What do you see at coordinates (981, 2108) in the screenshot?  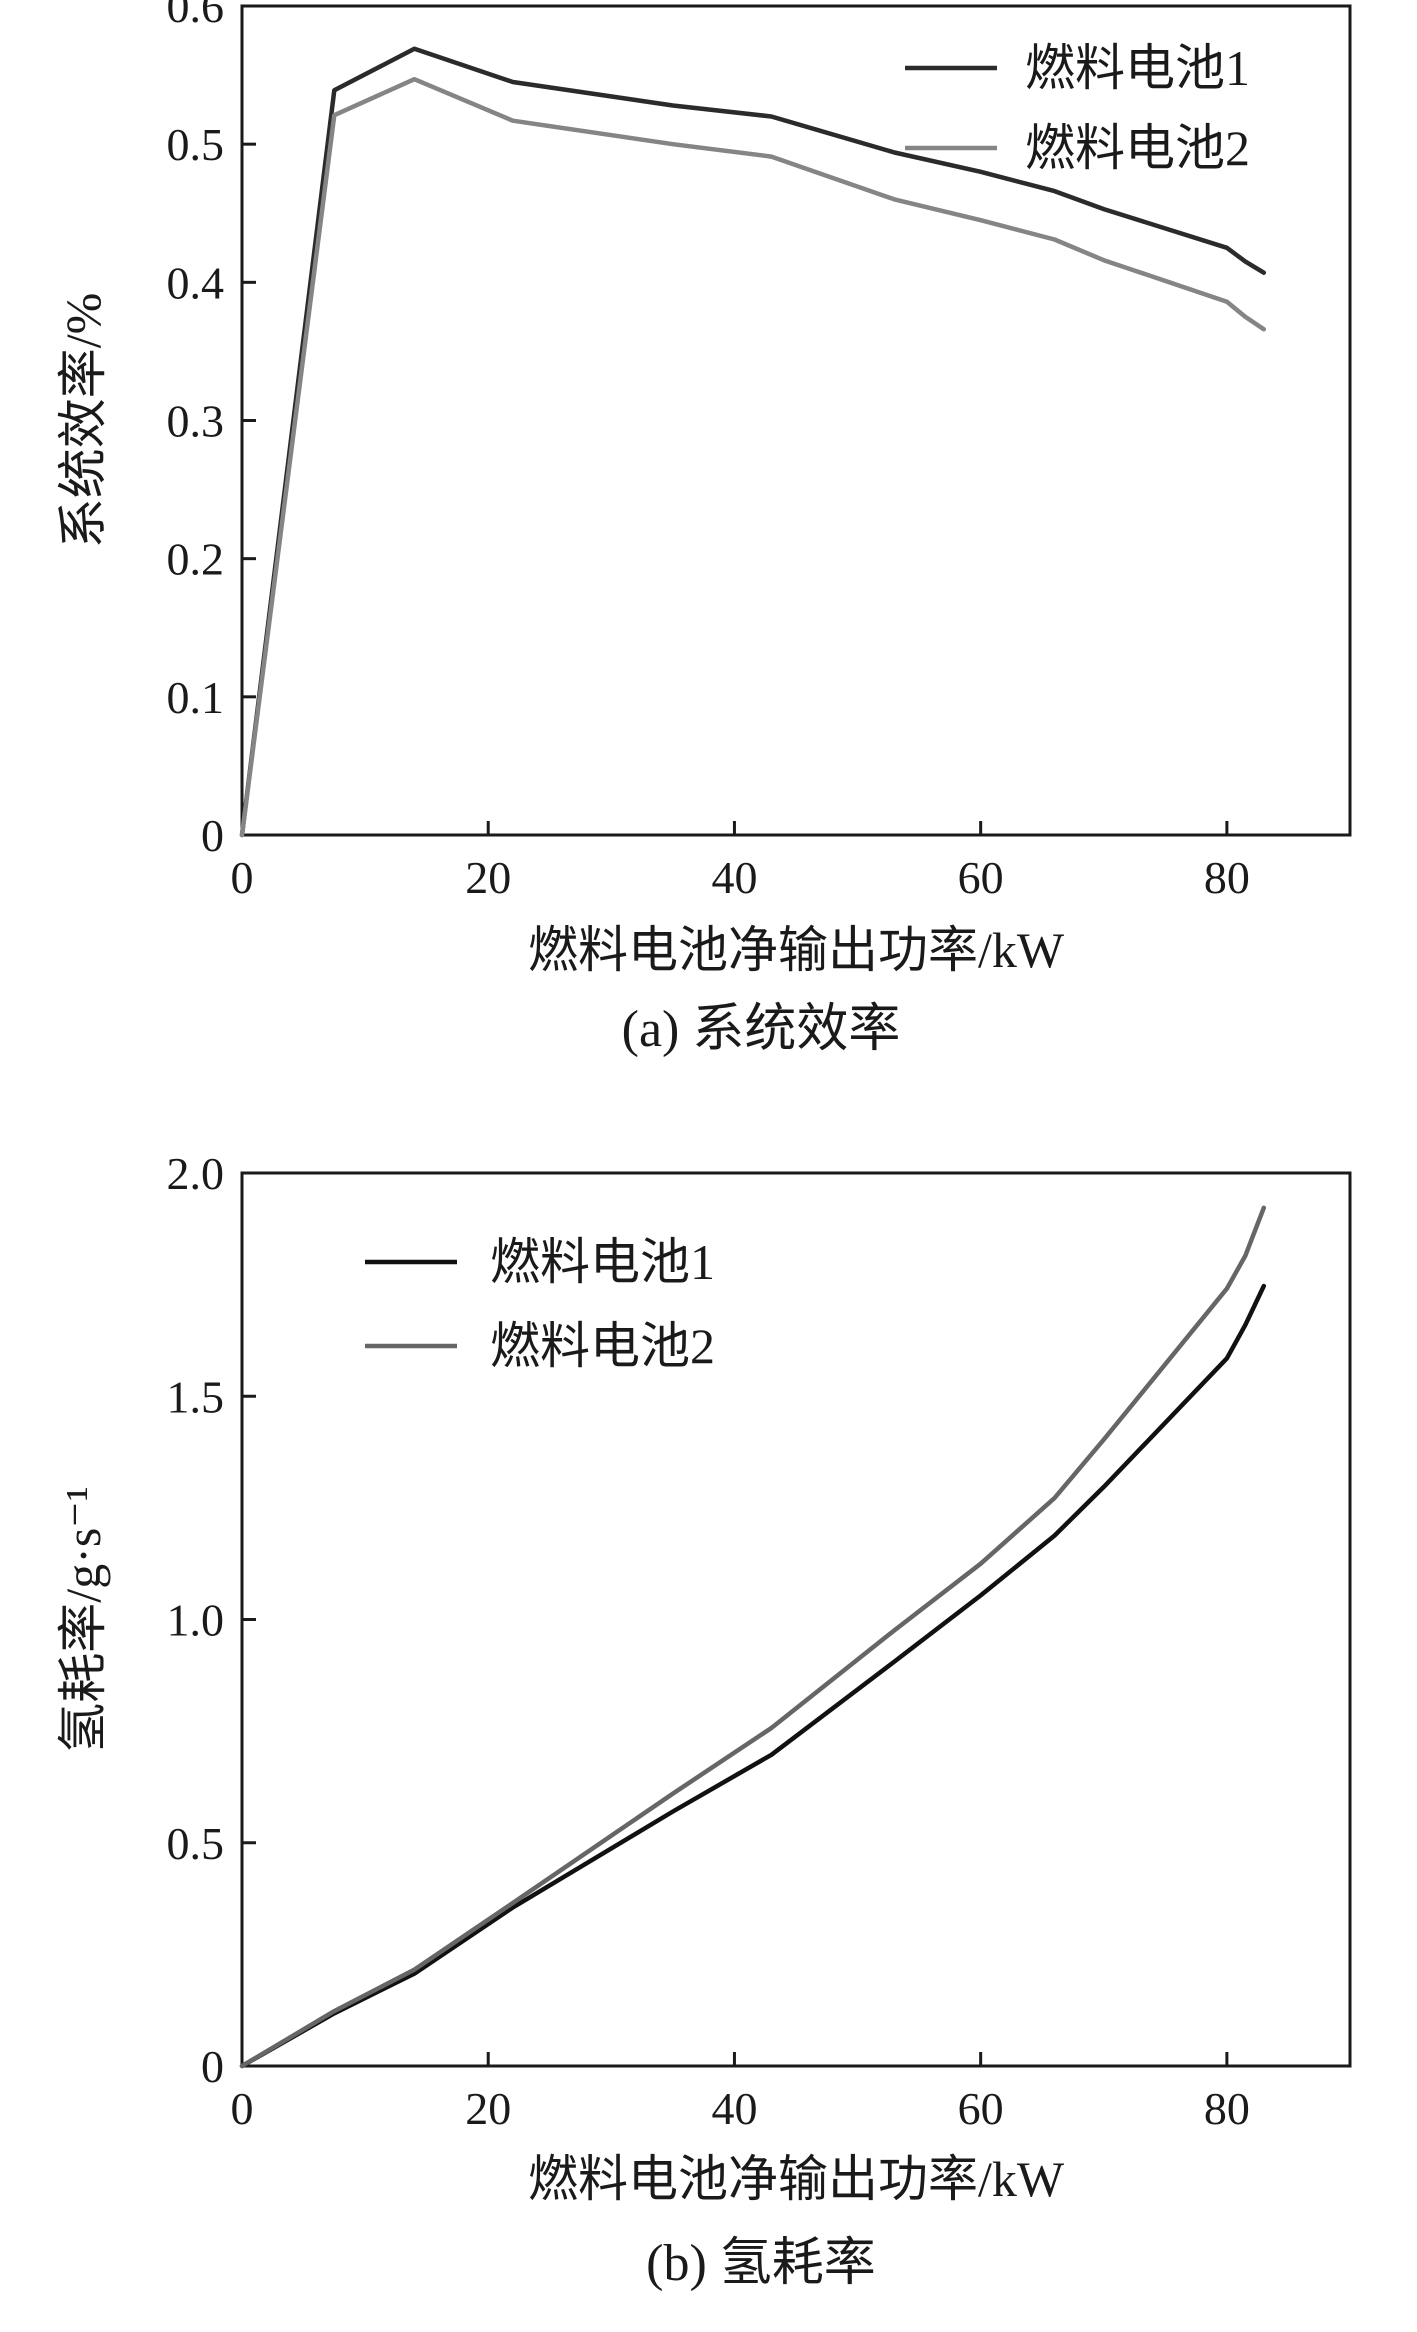 I see `x-tick-label-b: 60` at bounding box center [981, 2108].